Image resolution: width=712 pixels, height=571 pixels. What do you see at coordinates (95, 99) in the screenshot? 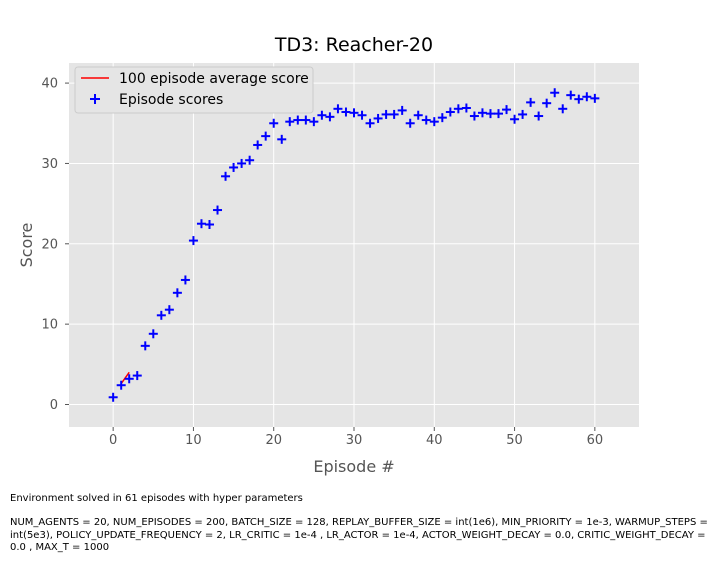
I see `legend-plus-swatch` at bounding box center [95, 99].